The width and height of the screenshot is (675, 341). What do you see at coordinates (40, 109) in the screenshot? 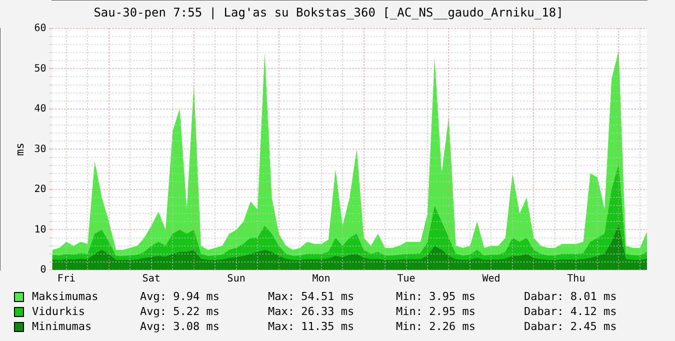
I see `y-tick-label: 40` at bounding box center [40, 109].